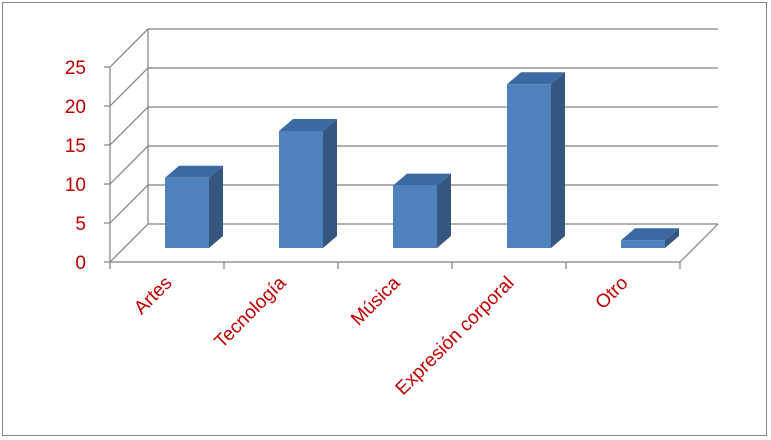 This screenshot has height=440, width=771. Describe the element at coordinates (80, 224) in the screenshot. I see `y-tick-label: 5` at that location.